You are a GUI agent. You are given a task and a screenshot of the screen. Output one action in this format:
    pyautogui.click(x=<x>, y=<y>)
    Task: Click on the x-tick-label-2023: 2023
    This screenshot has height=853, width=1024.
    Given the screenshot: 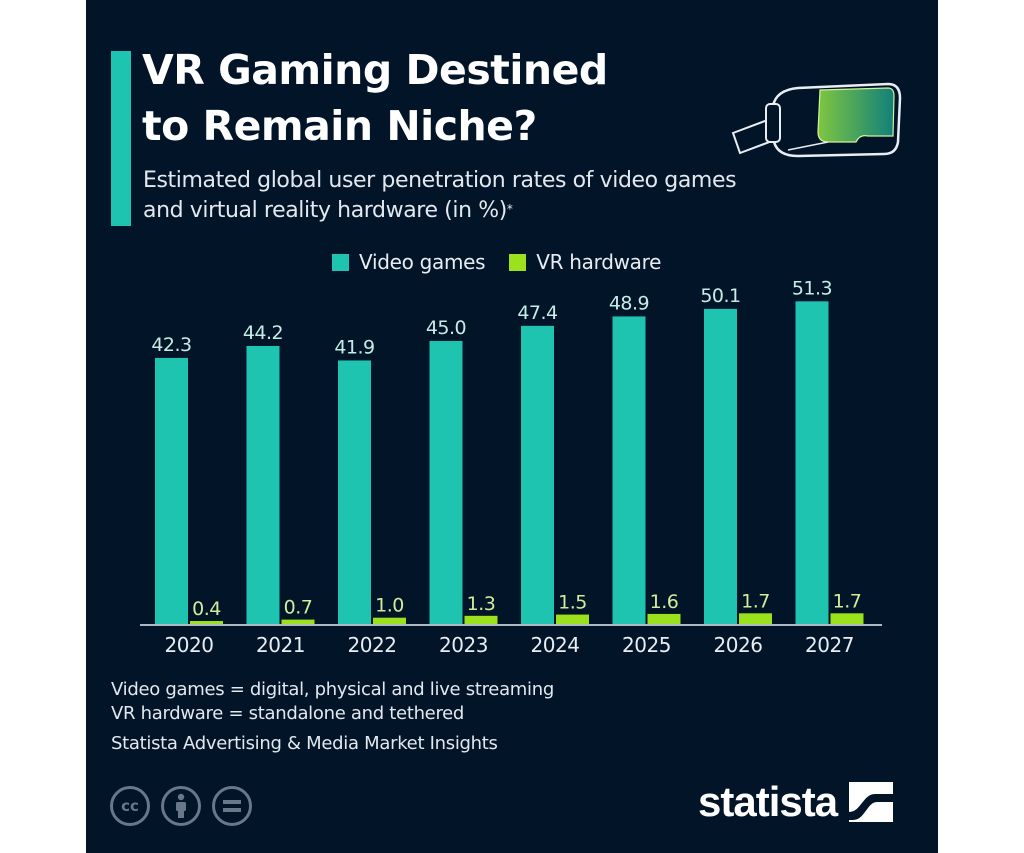 What is the action you would take?
    pyautogui.click(x=463, y=645)
    